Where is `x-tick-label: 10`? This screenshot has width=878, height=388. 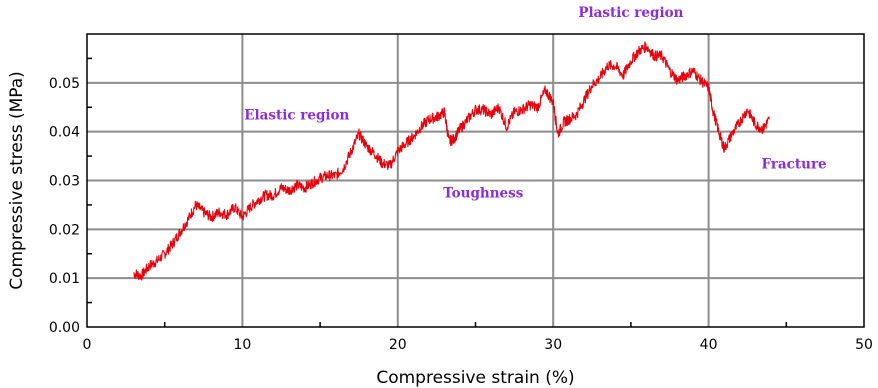 x-tick-label: 10 is located at coordinates (242, 345).